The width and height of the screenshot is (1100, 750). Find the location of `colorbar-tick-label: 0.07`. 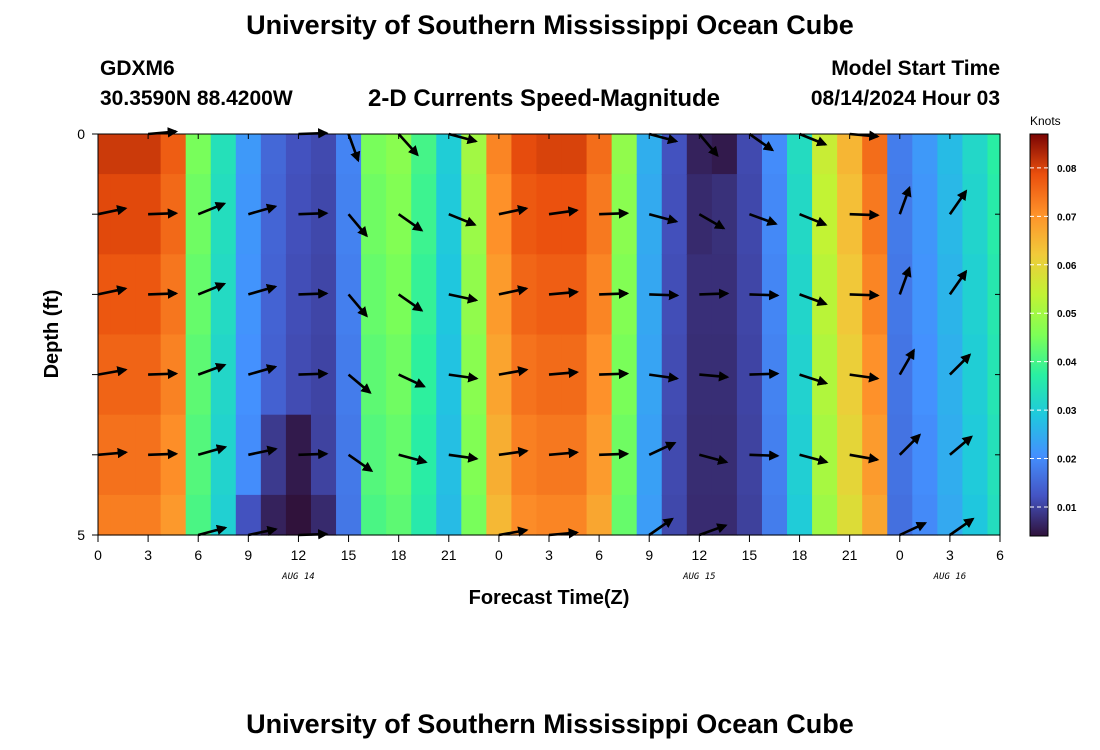

colorbar-tick-label: 0.07 is located at coordinates (1067, 217).